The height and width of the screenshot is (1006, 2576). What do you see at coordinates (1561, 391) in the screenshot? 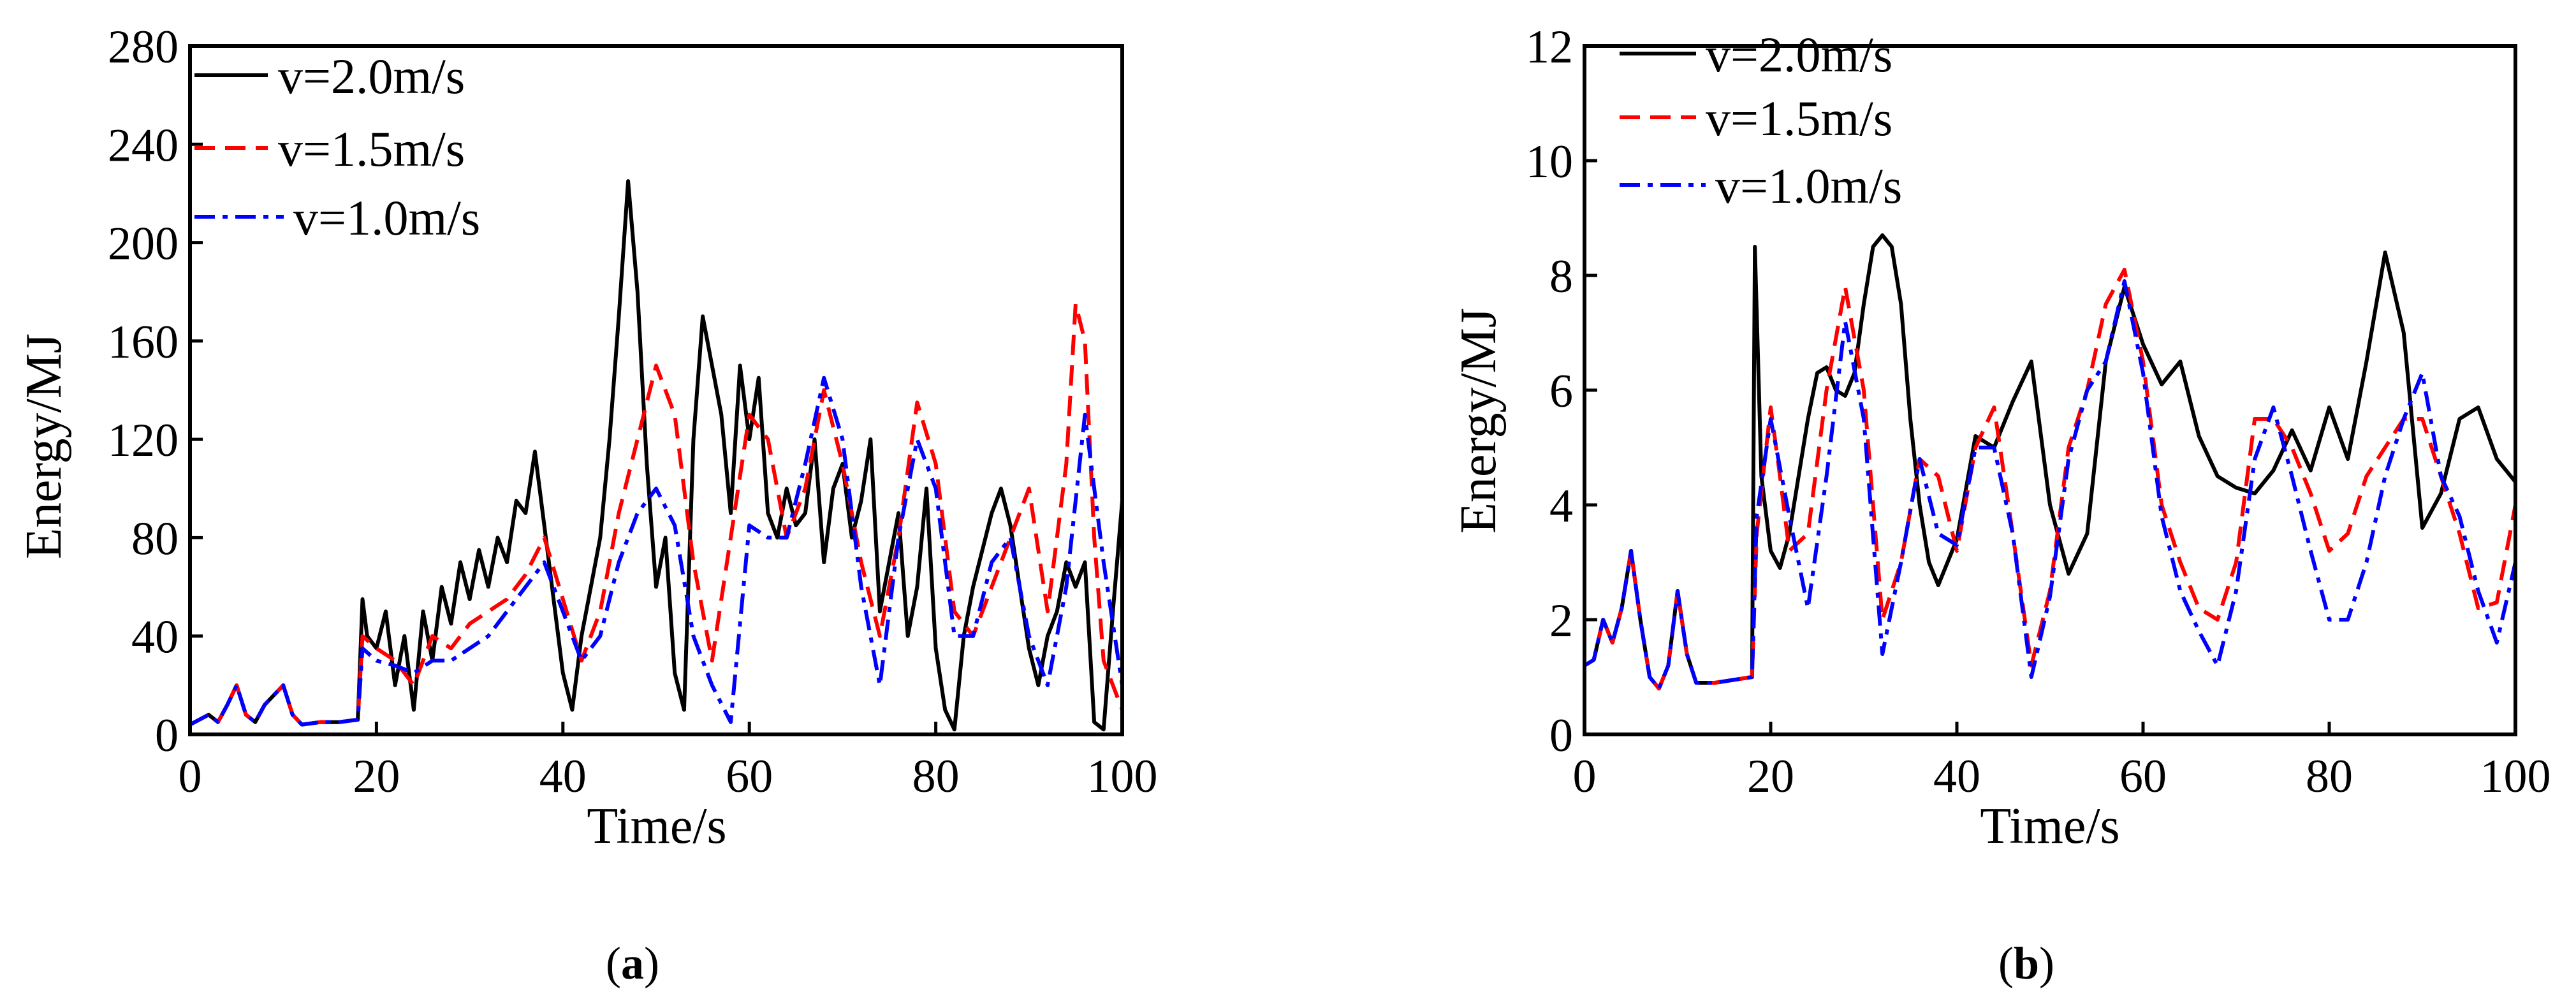
I see `y-tick-label-b-3: 6` at bounding box center [1561, 391].